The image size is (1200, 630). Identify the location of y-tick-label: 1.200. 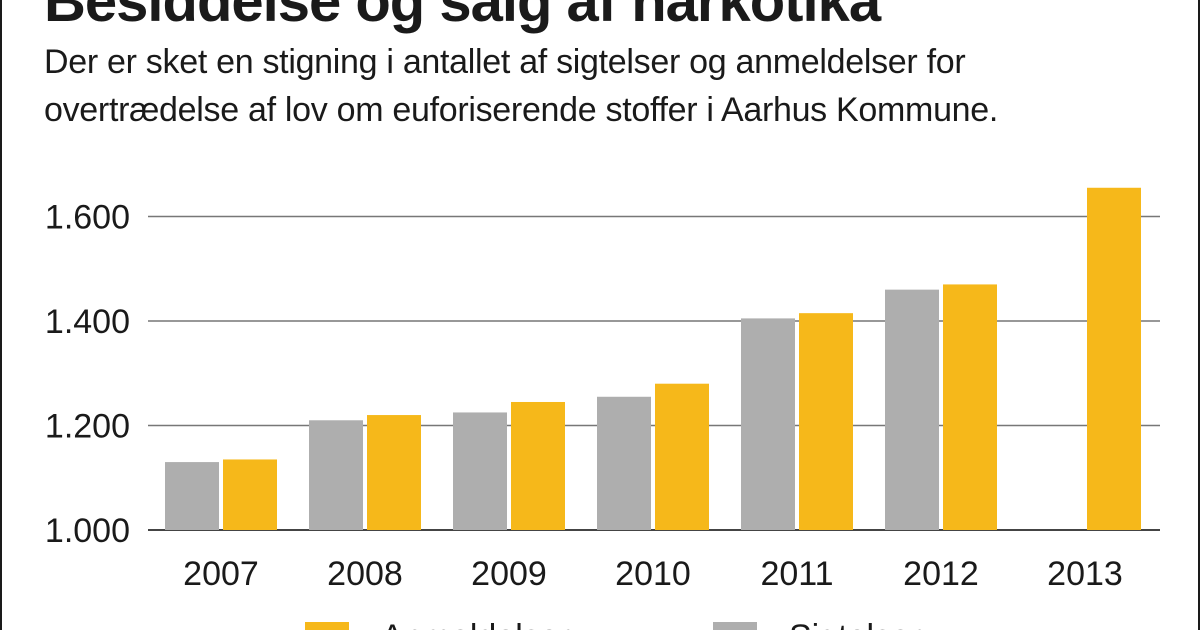
(87, 427).